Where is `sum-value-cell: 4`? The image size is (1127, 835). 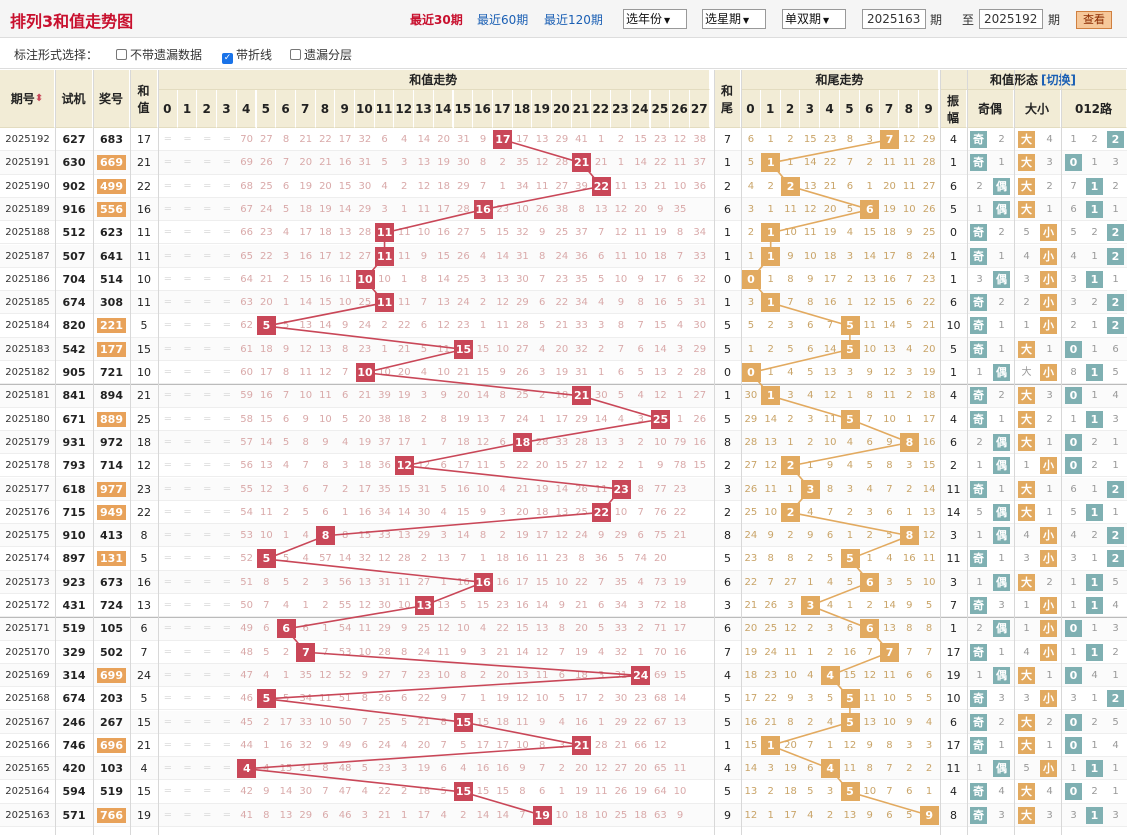
sum-value-cell: 4 is located at coordinates (144, 769).